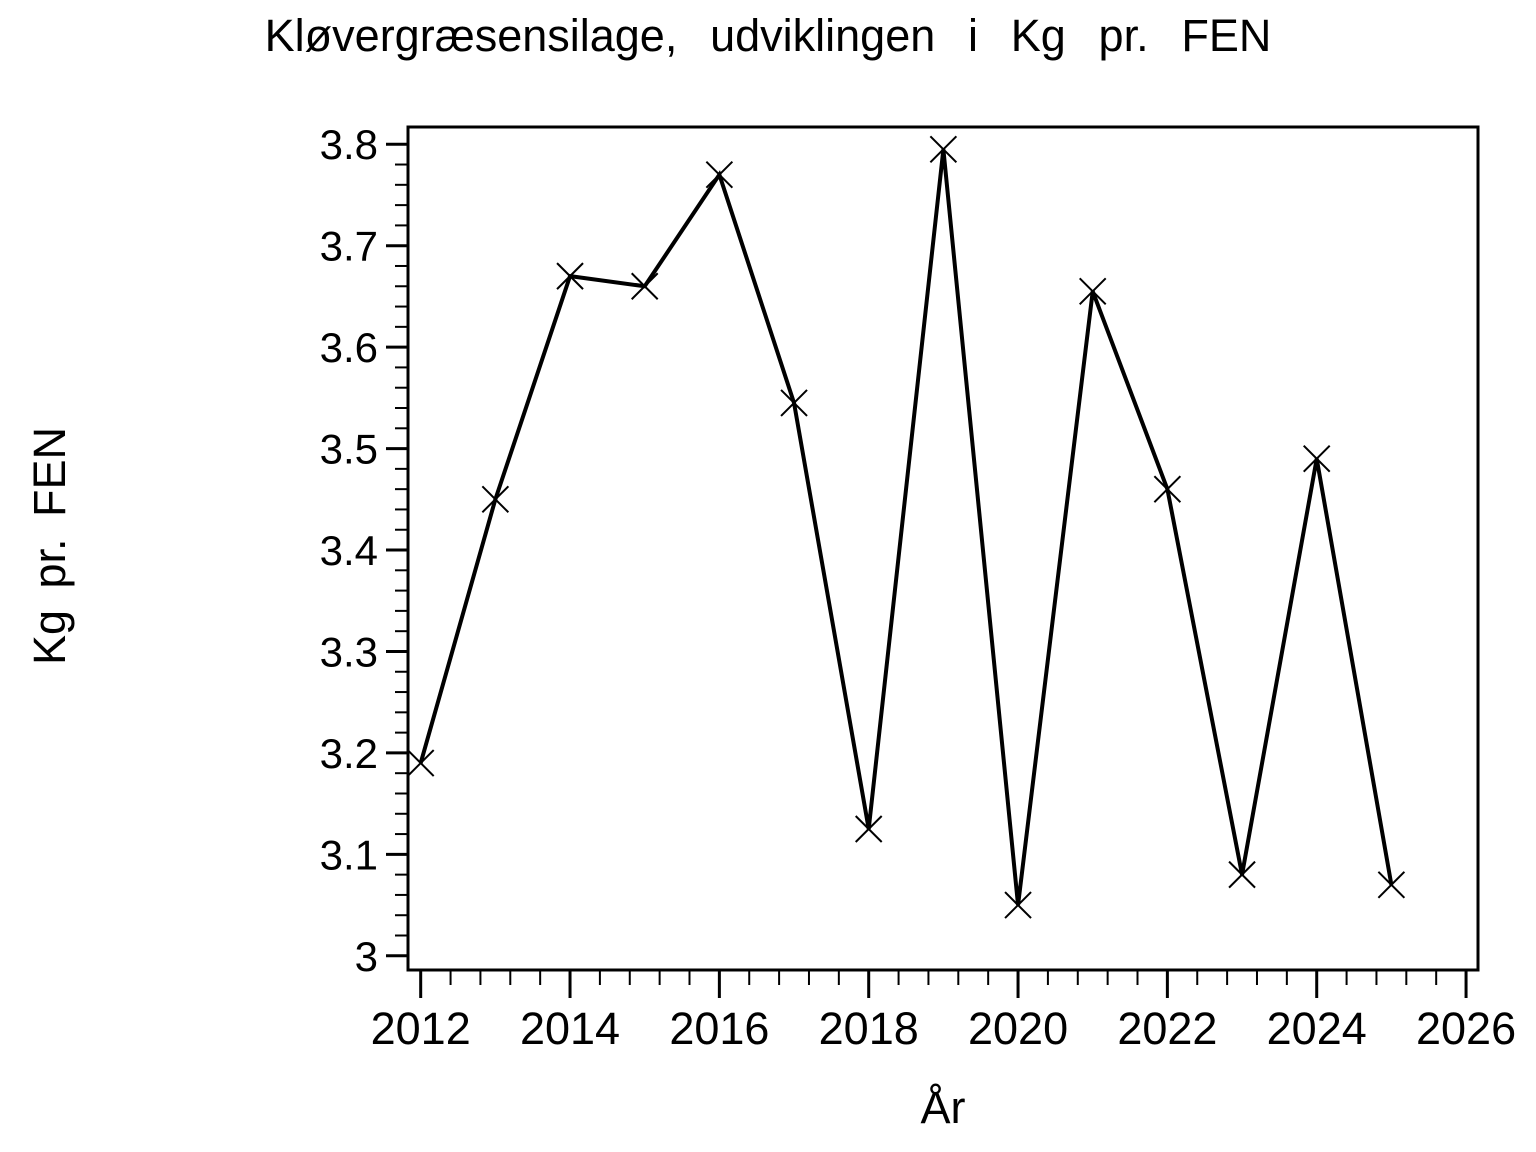  What do you see at coordinates (349, 651) in the screenshot?
I see `y-tick-label: 3.3` at bounding box center [349, 651].